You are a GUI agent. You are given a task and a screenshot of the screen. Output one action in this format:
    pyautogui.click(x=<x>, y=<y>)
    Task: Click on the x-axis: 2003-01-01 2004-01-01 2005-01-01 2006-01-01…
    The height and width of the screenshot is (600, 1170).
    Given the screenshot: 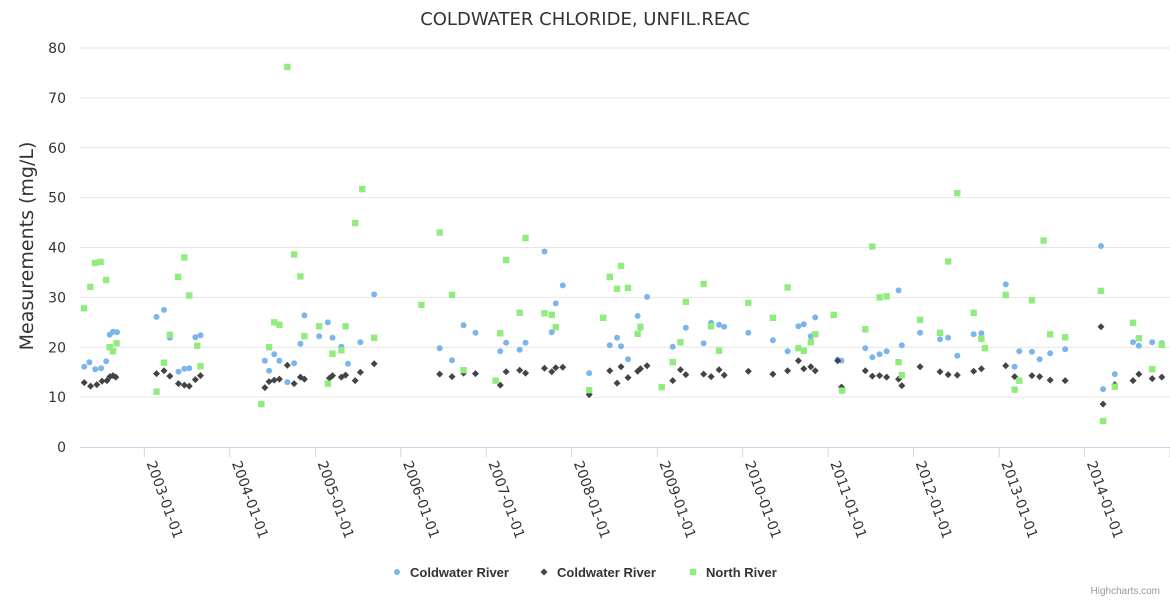 What is the action you would take?
    pyautogui.click(x=656, y=494)
    